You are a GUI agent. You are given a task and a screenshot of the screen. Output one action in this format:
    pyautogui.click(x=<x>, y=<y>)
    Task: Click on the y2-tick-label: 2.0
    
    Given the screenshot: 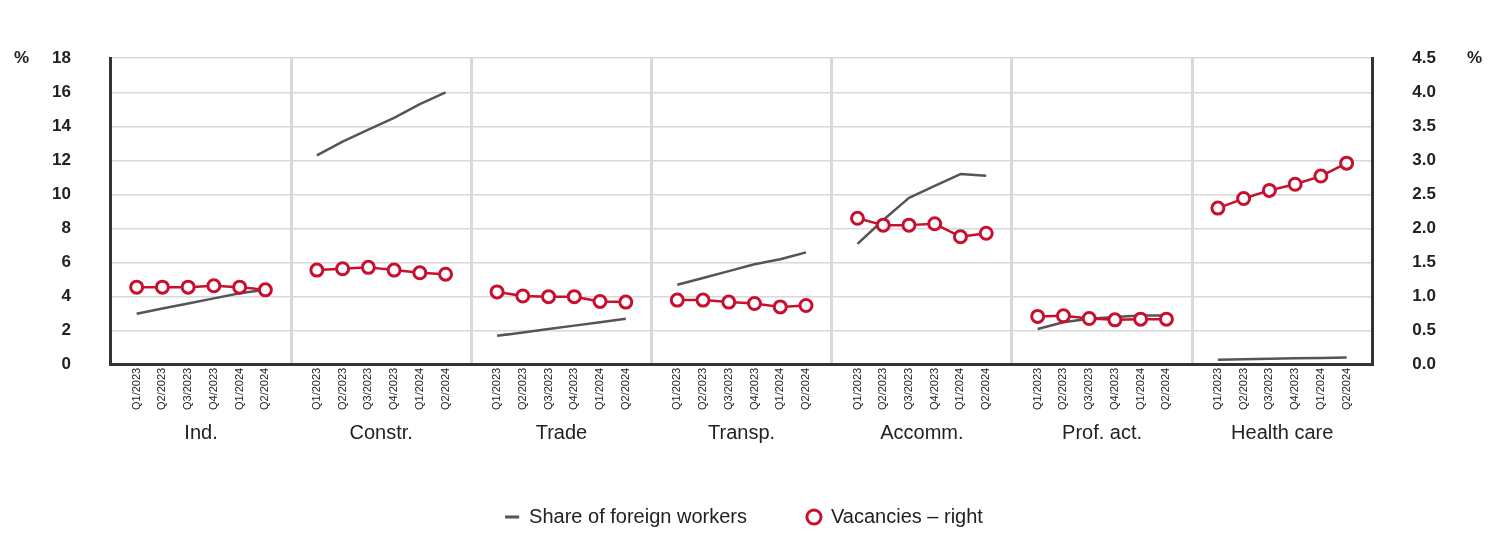 What is the action you would take?
    pyautogui.click(x=1424, y=228)
    